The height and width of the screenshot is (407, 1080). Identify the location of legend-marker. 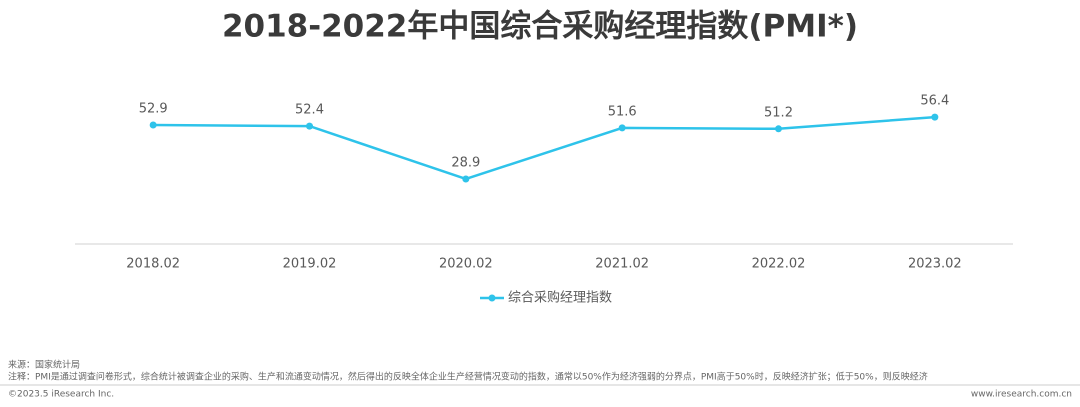
(492, 298).